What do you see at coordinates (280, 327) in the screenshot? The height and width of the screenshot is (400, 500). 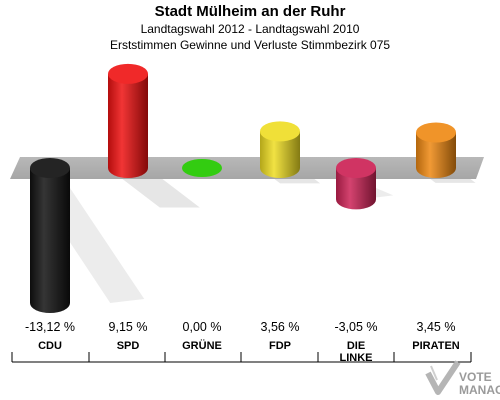 I see `value-label-fdp: 3,56 %` at bounding box center [280, 327].